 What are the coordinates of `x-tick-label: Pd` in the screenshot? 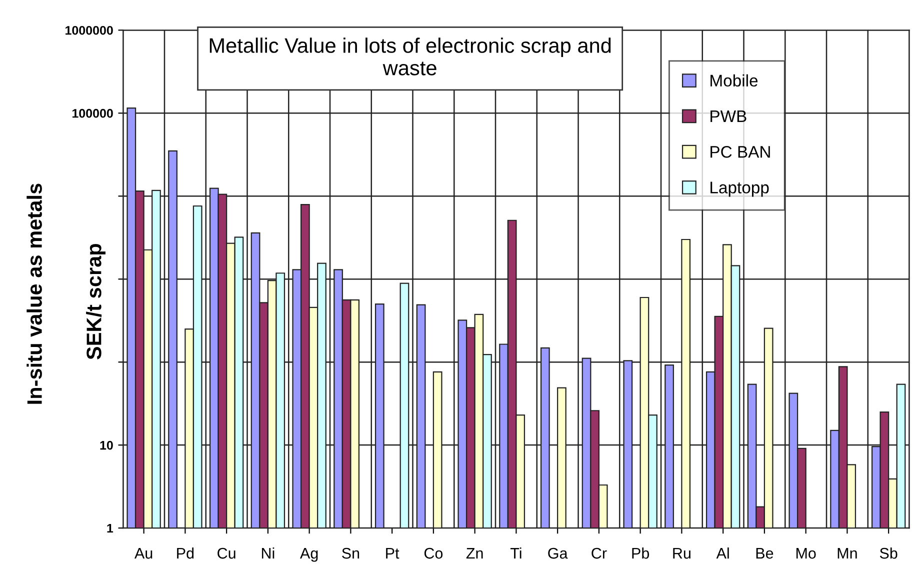 It's located at (185, 553).